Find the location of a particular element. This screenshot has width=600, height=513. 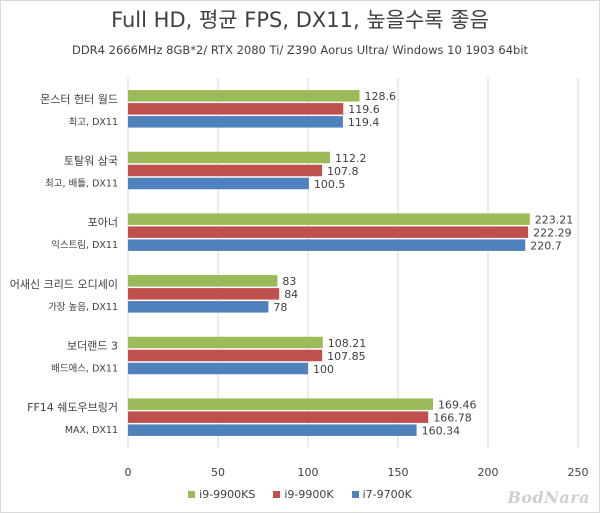

legend-entry: i9-9900KS is located at coordinates (221, 494).